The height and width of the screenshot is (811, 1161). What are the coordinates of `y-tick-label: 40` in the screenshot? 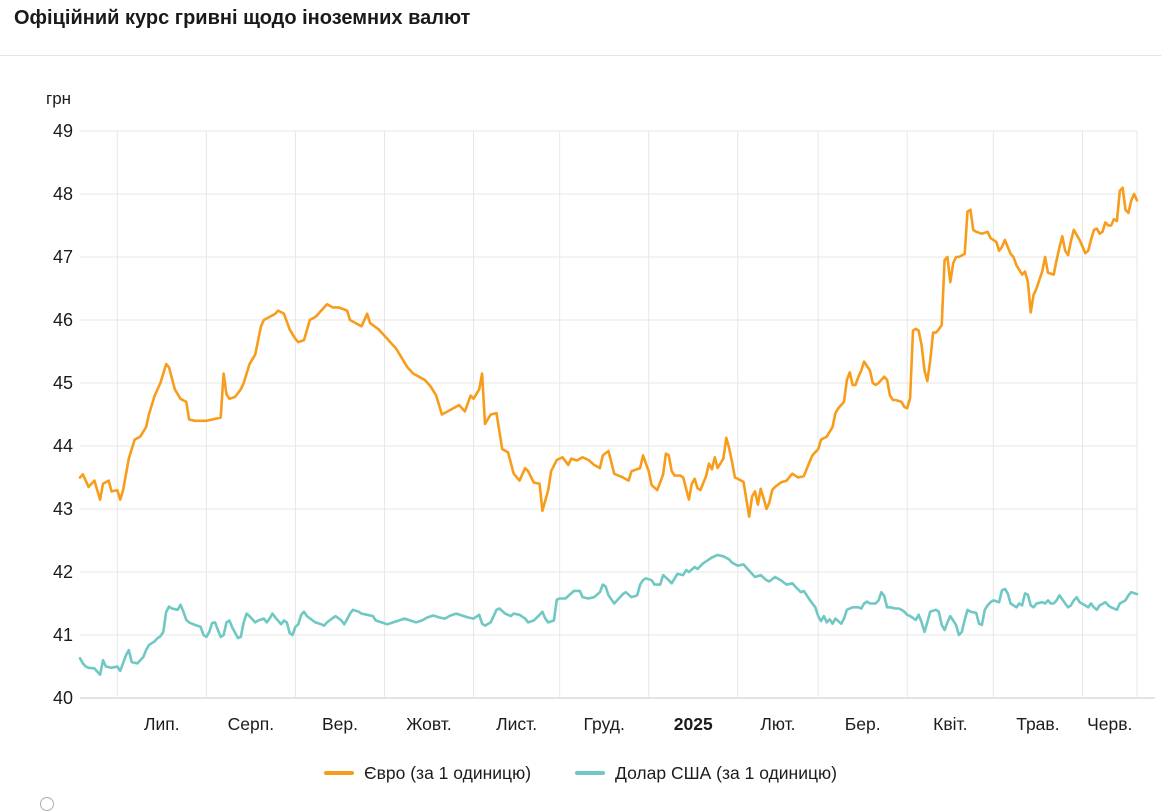 It's located at (63, 698).